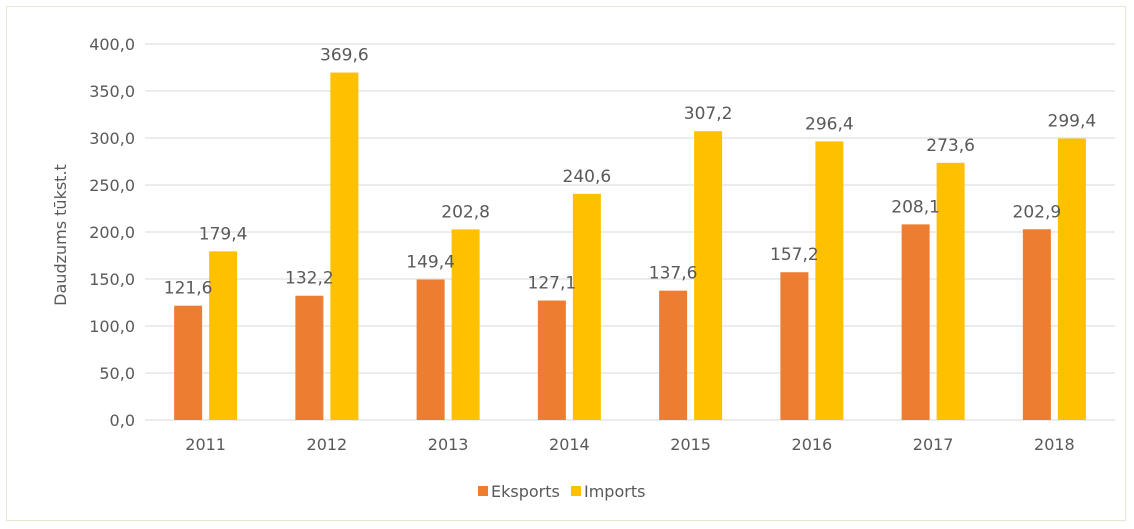  What do you see at coordinates (1072, 122) in the screenshot?
I see `data-label-imports-2018: 299,4` at bounding box center [1072, 122].